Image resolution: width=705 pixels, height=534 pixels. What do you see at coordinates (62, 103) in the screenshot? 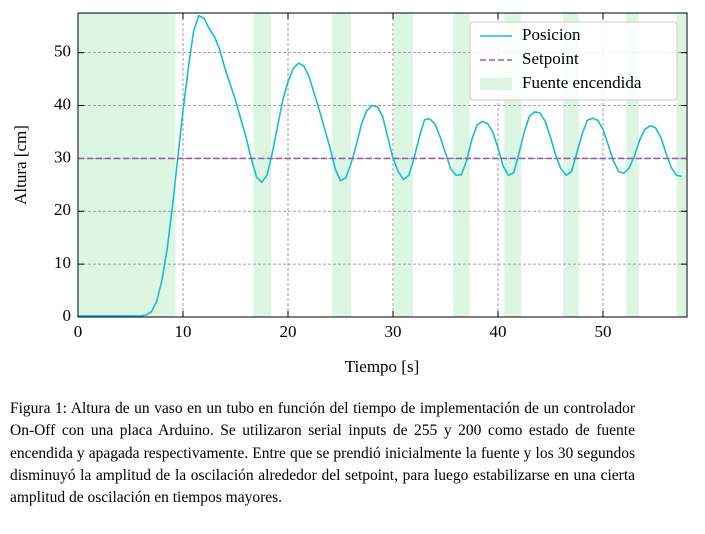
I see `y-tick-label: 40` at bounding box center [62, 103].